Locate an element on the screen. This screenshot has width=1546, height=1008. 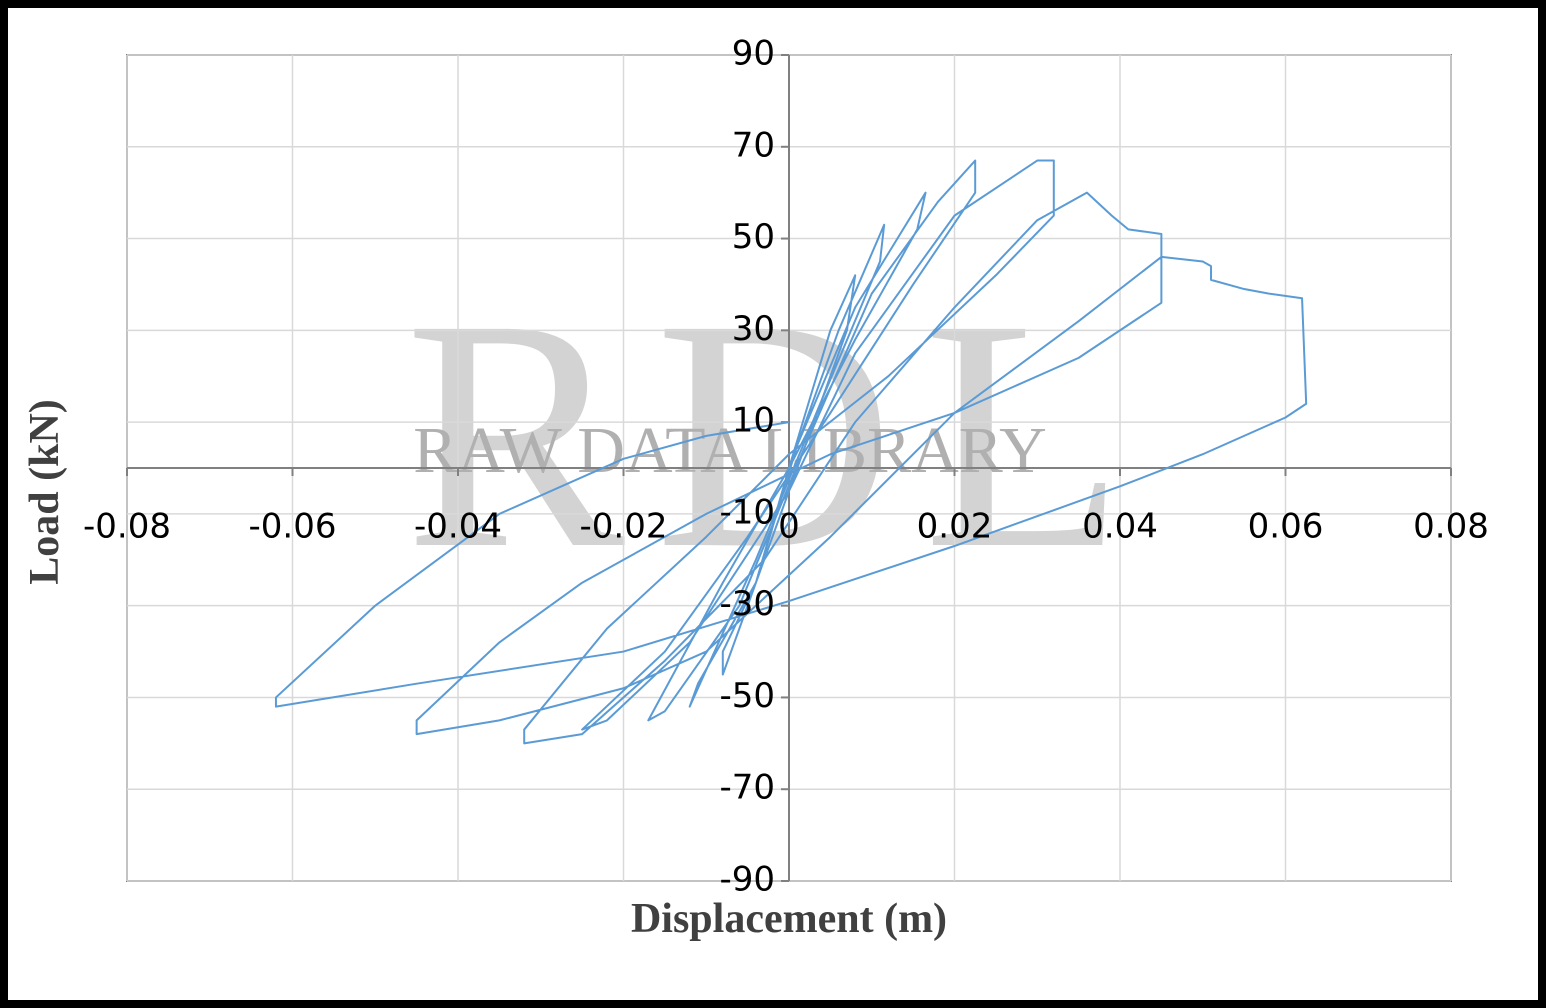
y-tick-label: 50 is located at coordinates (753, 237).